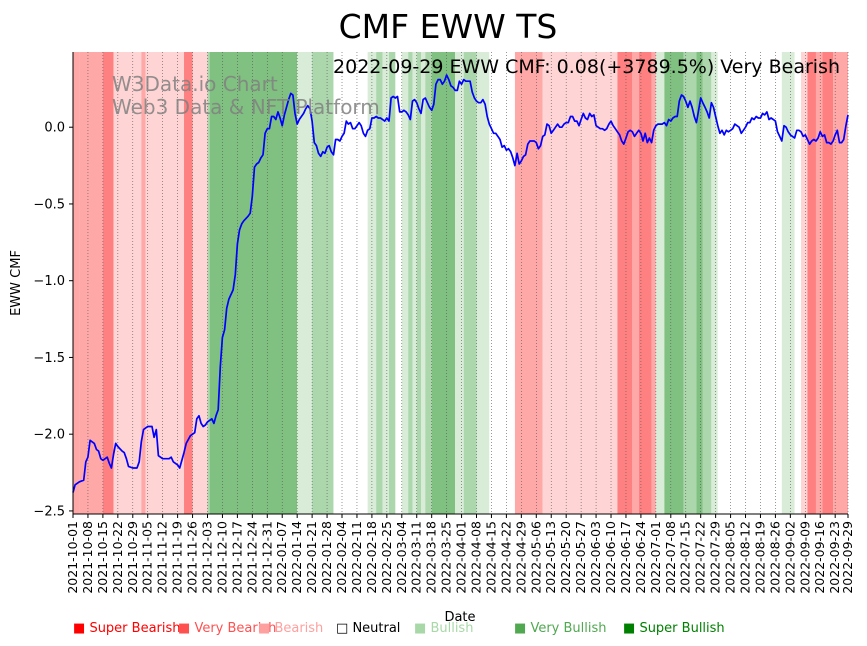  Describe the element at coordinates (375, 628) in the screenshot. I see `legend-item-neutral: □ Neutral` at that location.